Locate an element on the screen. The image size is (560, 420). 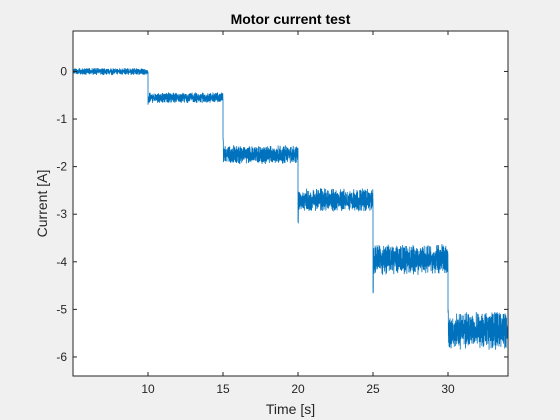
y-tick-label: -6 is located at coordinates (61, 357).